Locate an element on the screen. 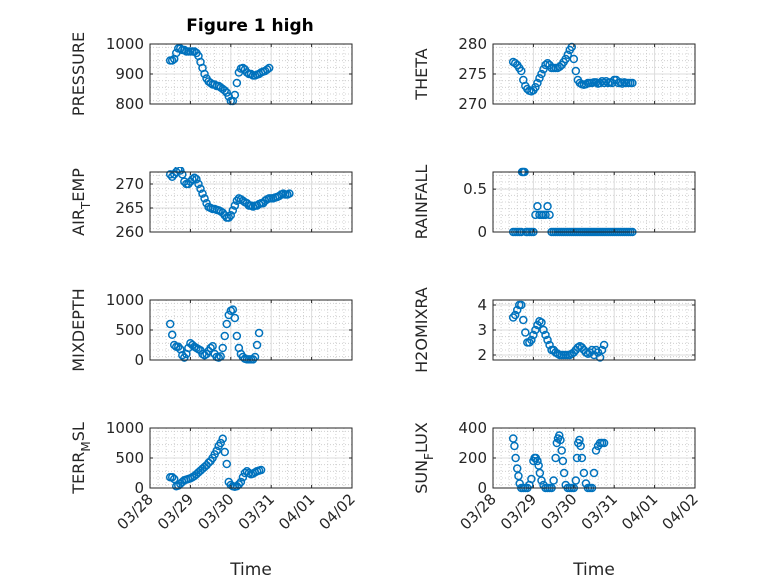 The width and height of the screenshot is (778, 587). axes-box is located at coordinates (251, 202).